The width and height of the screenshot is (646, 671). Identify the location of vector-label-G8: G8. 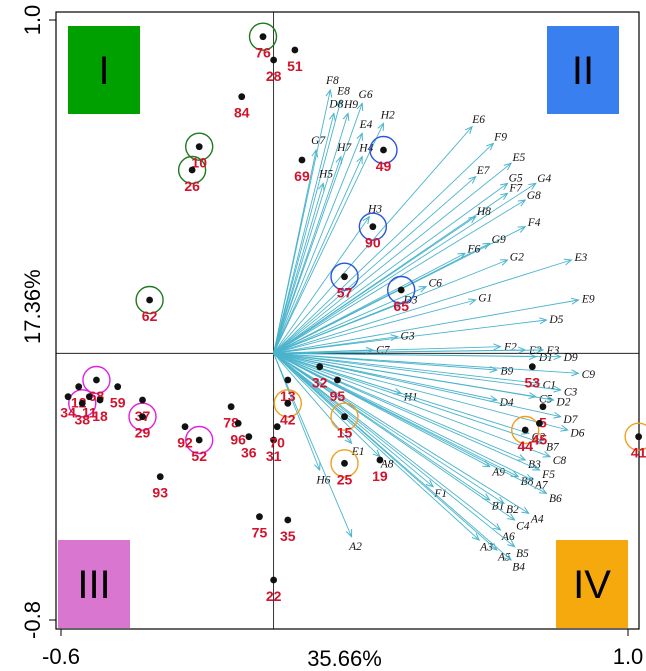
(534, 196).